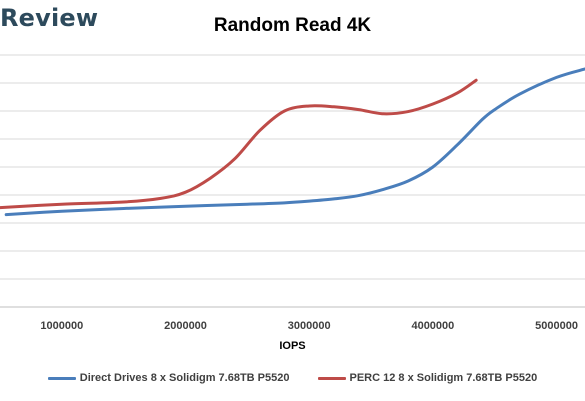 This screenshot has width=585, height=401. What do you see at coordinates (61, 378) in the screenshot?
I see `legend-swatch-direct-drives` at bounding box center [61, 378].